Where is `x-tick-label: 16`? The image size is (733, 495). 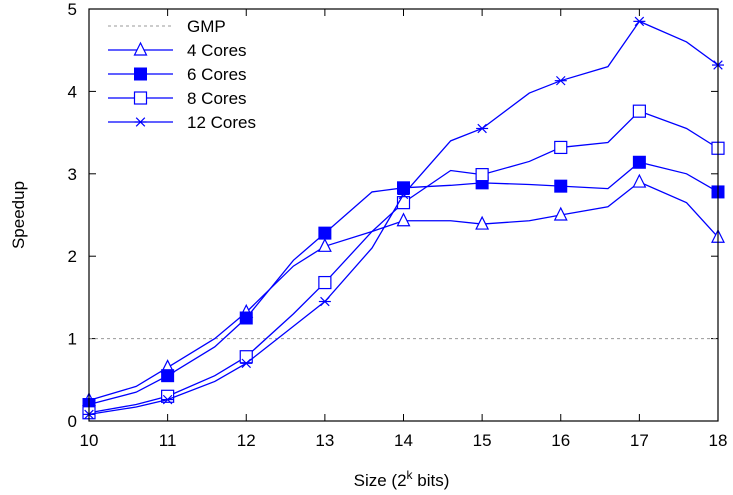 x-tick-label: 16 is located at coordinates (560, 440).